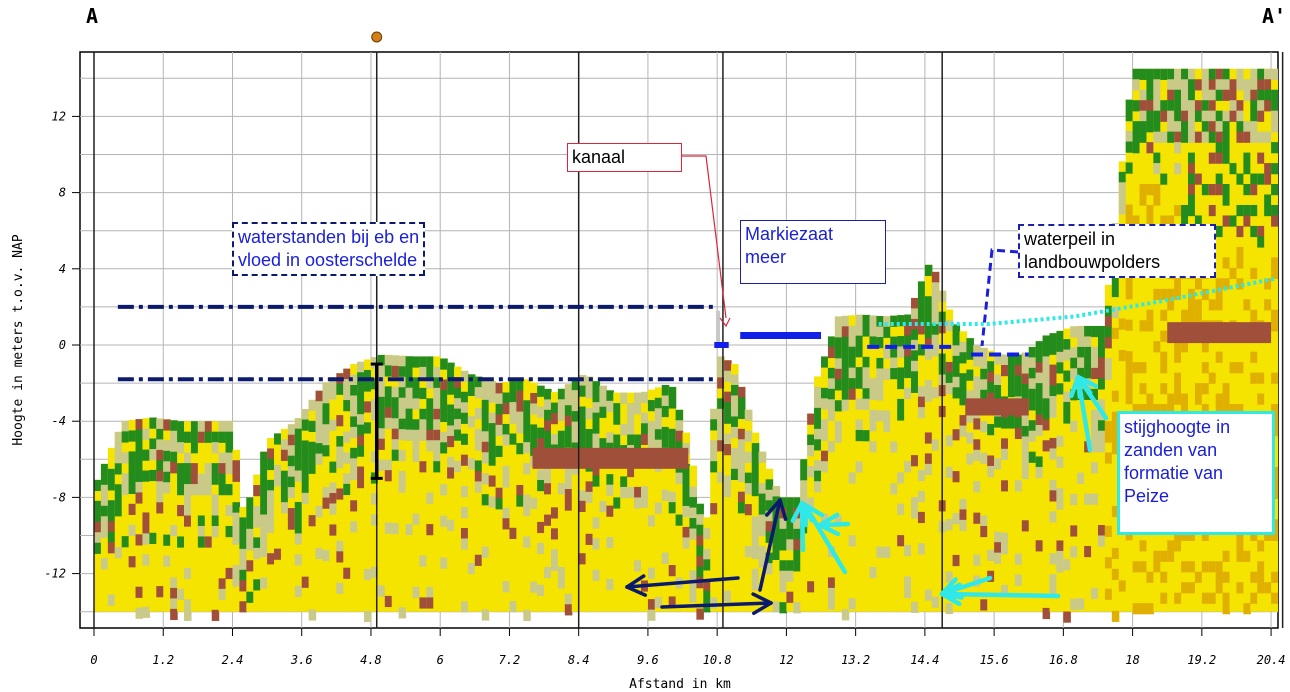 The height and width of the screenshot is (692, 1290). Describe the element at coordinates (1078, 301) in the screenshot. I see `stijghoogte-line` at that location.